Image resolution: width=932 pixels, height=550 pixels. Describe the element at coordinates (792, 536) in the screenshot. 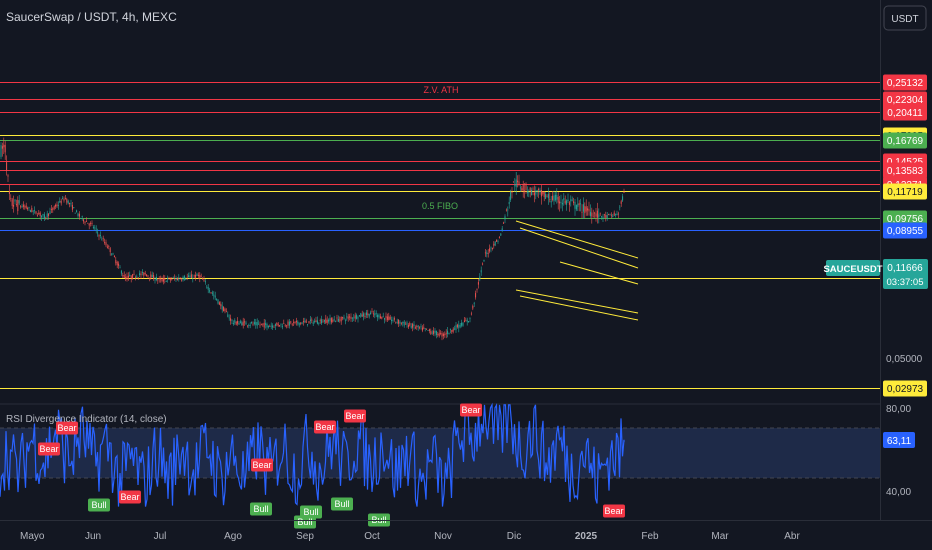

I see `time-axis-label: Abr` at that location.